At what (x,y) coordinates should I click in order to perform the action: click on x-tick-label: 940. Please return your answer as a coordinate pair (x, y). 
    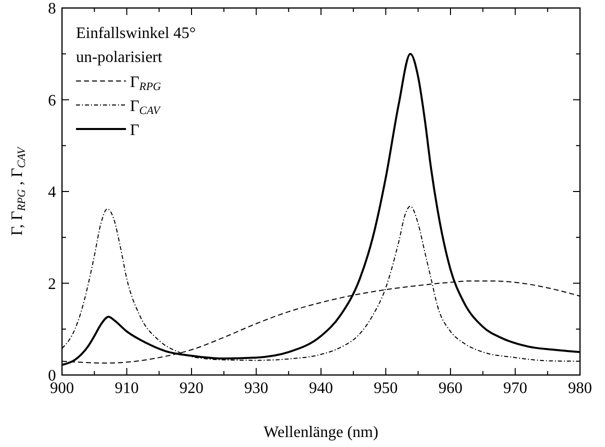
    Looking at the image, I should click on (321, 388).